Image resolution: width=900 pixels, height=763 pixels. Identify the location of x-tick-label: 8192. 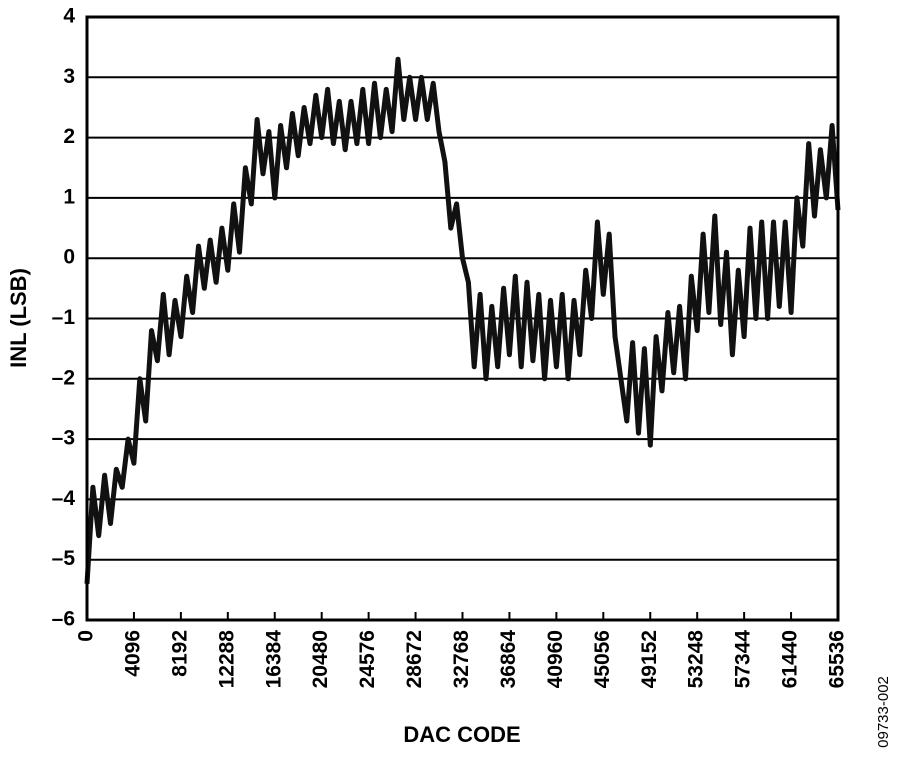
(179, 653).